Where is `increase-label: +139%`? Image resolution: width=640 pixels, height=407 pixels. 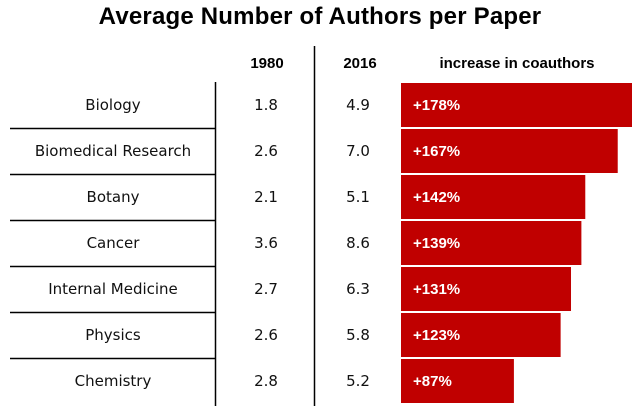
increase-label: +139% is located at coordinates (436, 243).